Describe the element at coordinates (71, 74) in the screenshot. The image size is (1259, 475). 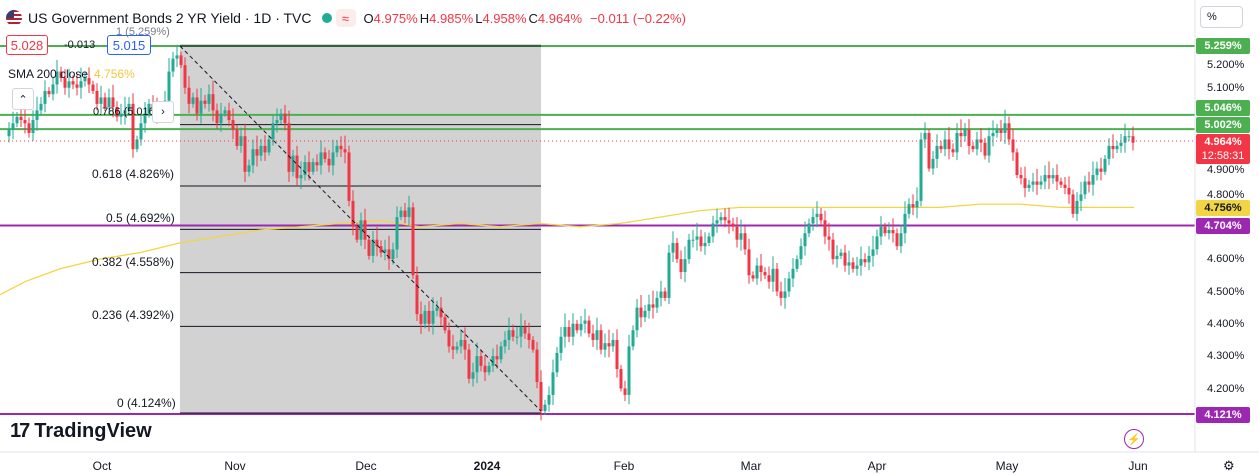
I see `sma-legend: SMA 200 close 4.756%` at that location.